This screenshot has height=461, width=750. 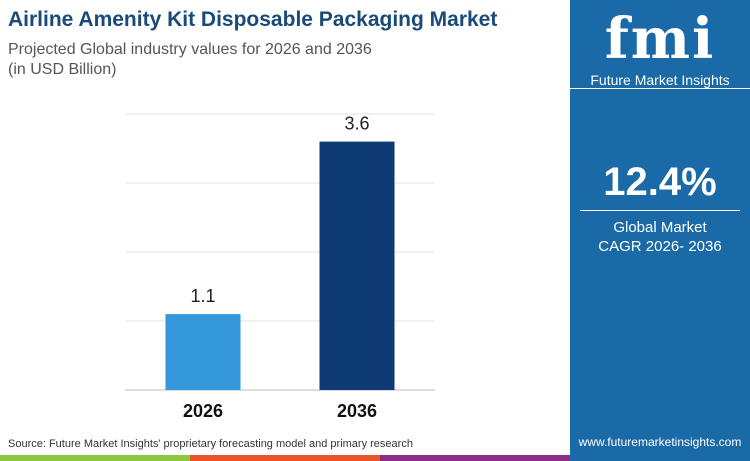 What do you see at coordinates (95, 458) in the screenshot?
I see `stripe-green` at bounding box center [95, 458].